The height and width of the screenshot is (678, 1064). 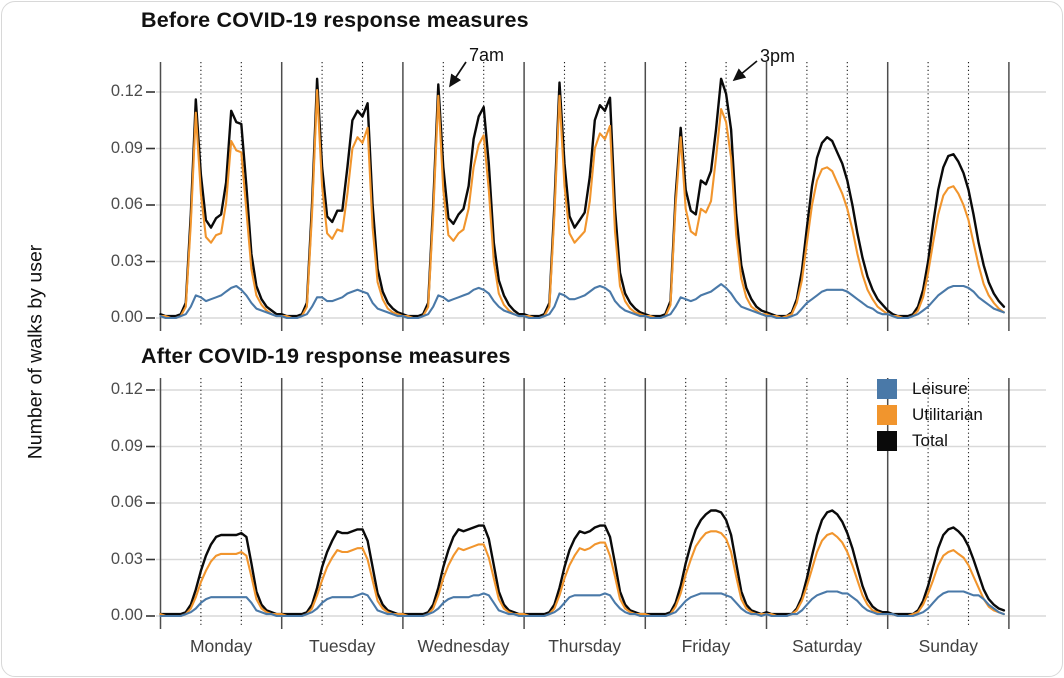 I want to click on series-line-total, so click(x=582, y=562).